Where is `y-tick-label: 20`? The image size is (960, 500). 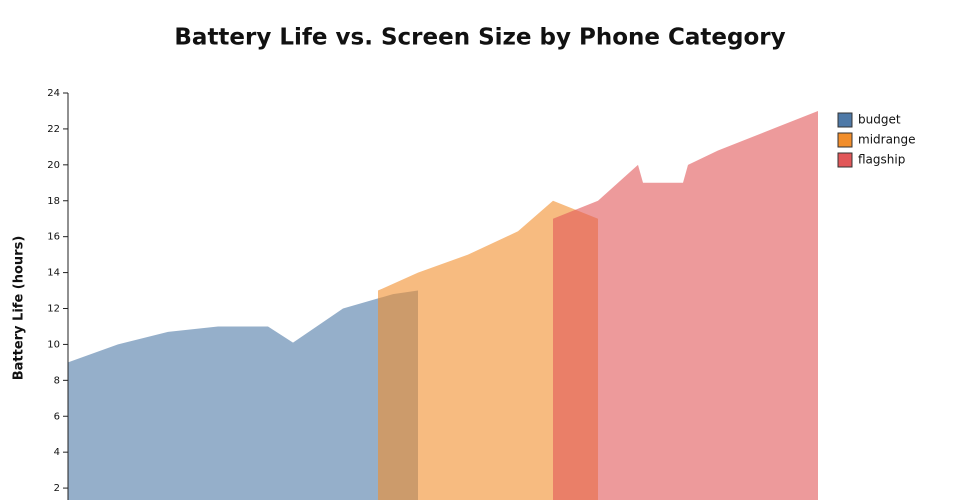
y-tick-label: 20 is located at coordinates (53, 165).